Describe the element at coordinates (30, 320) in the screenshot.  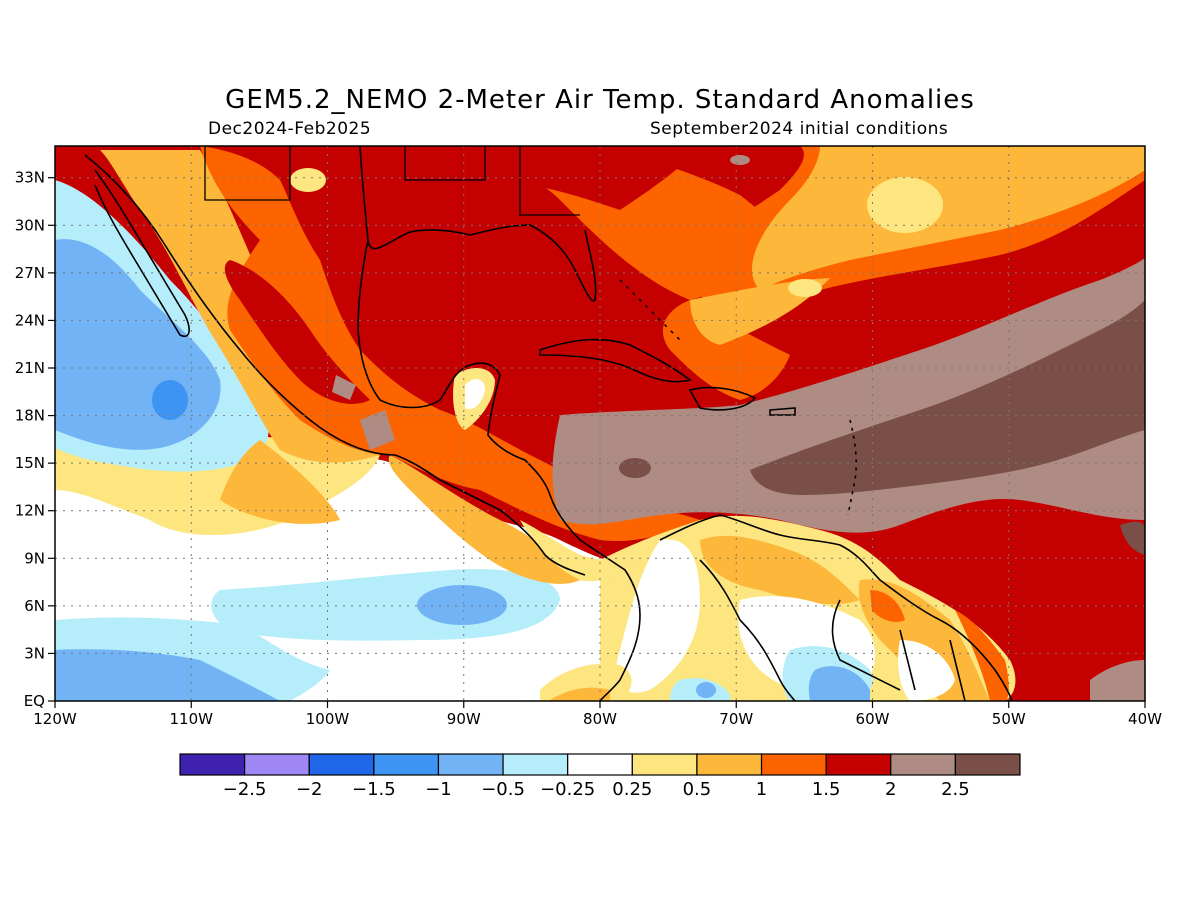
I see `y-tick-label: 24N` at that location.